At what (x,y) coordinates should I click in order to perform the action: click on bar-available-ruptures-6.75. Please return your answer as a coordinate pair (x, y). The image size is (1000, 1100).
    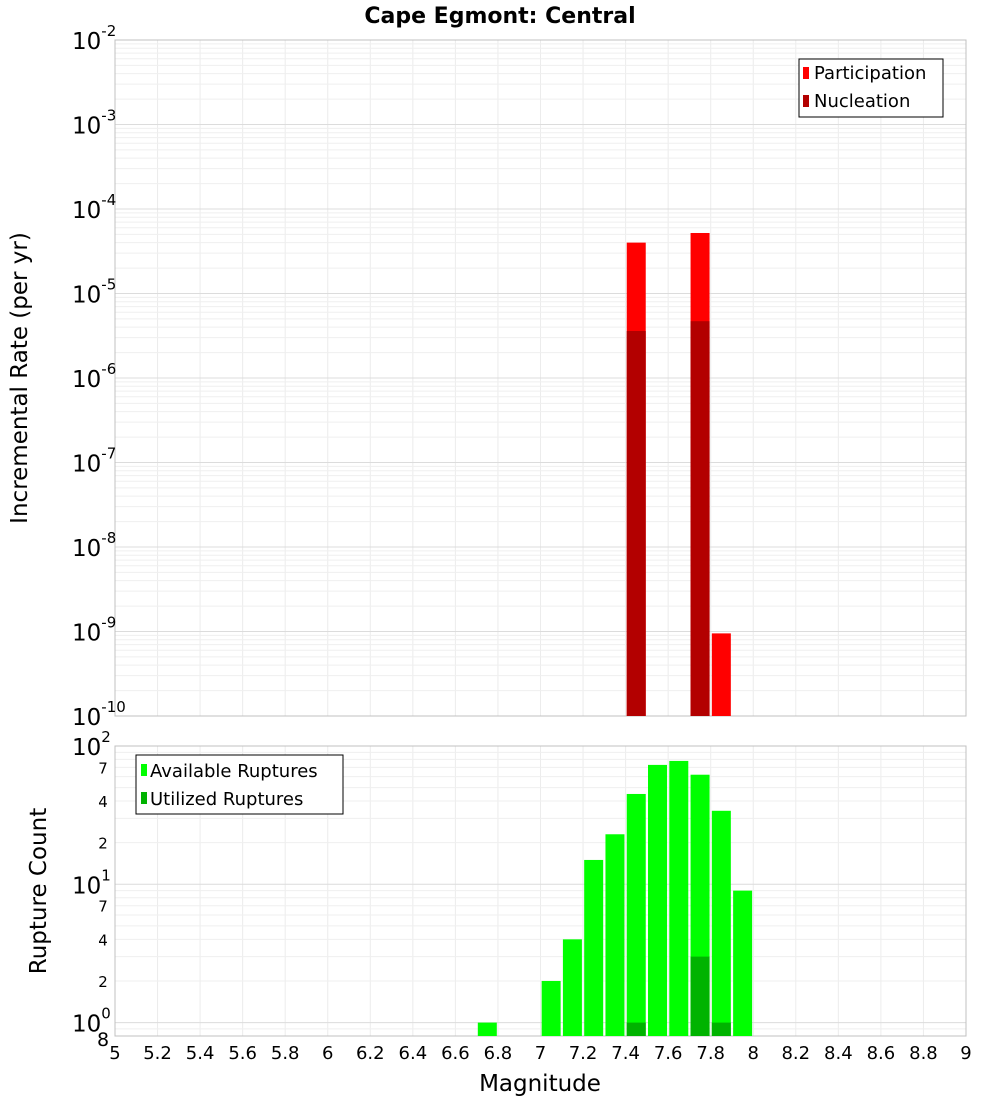
    Looking at the image, I should click on (487, 1029).